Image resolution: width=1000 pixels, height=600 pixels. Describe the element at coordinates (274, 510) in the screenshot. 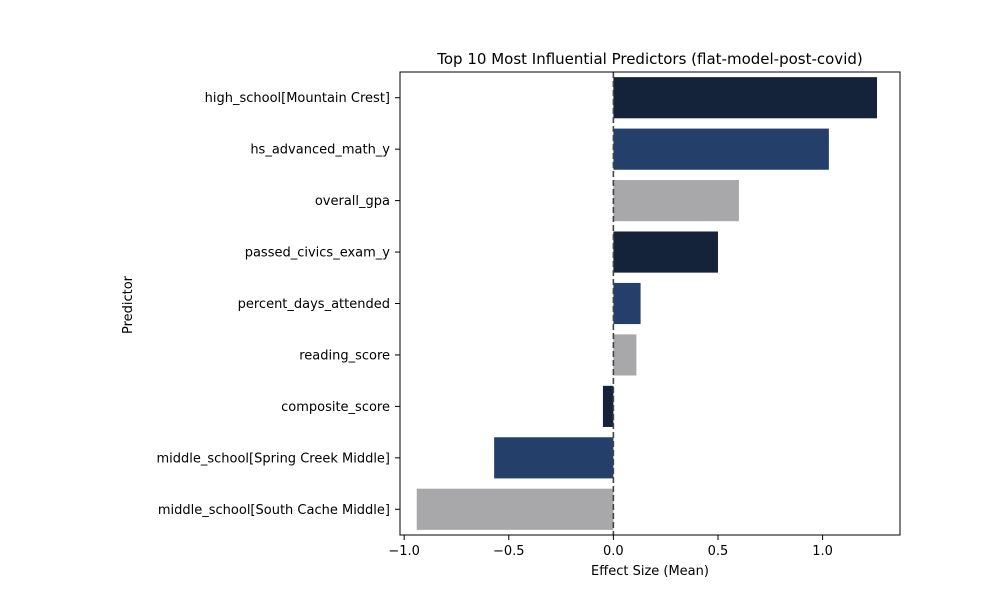

I see `y-tick-label: middle_school[South Cache Middle]` at that location.